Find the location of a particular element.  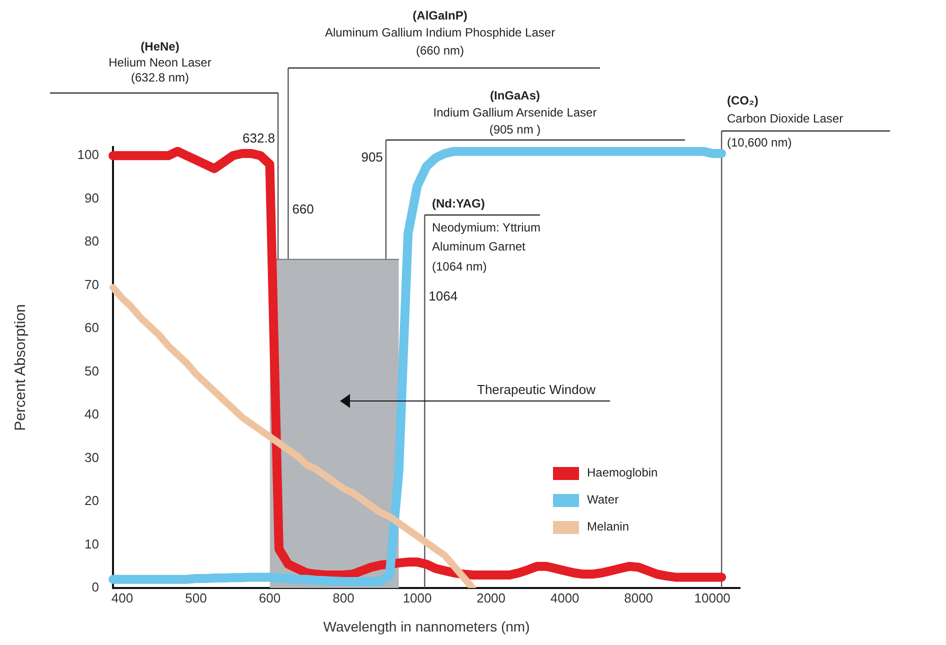

x-tick-label: 500 is located at coordinates (196, 598).